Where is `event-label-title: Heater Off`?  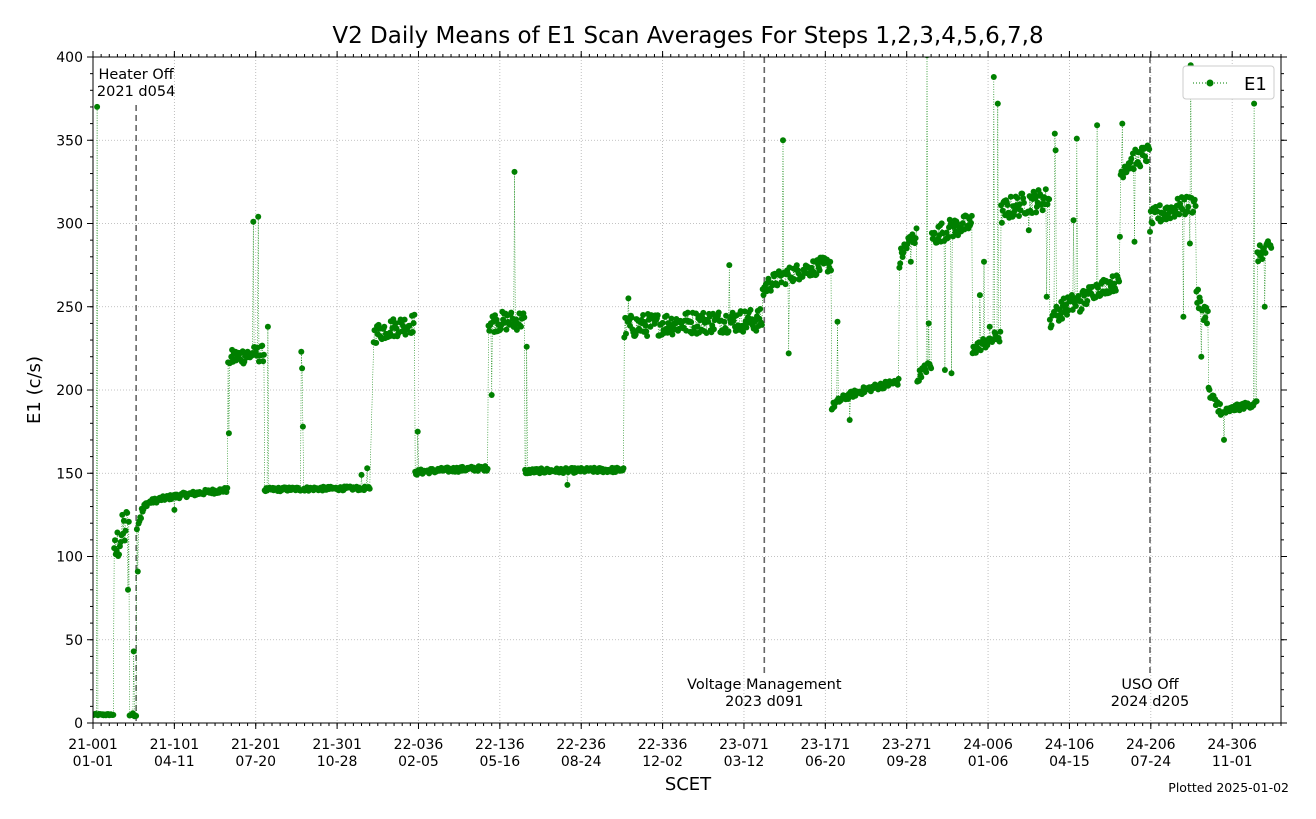
event-label-title: Heater Off is located at coordinates (136, 75).